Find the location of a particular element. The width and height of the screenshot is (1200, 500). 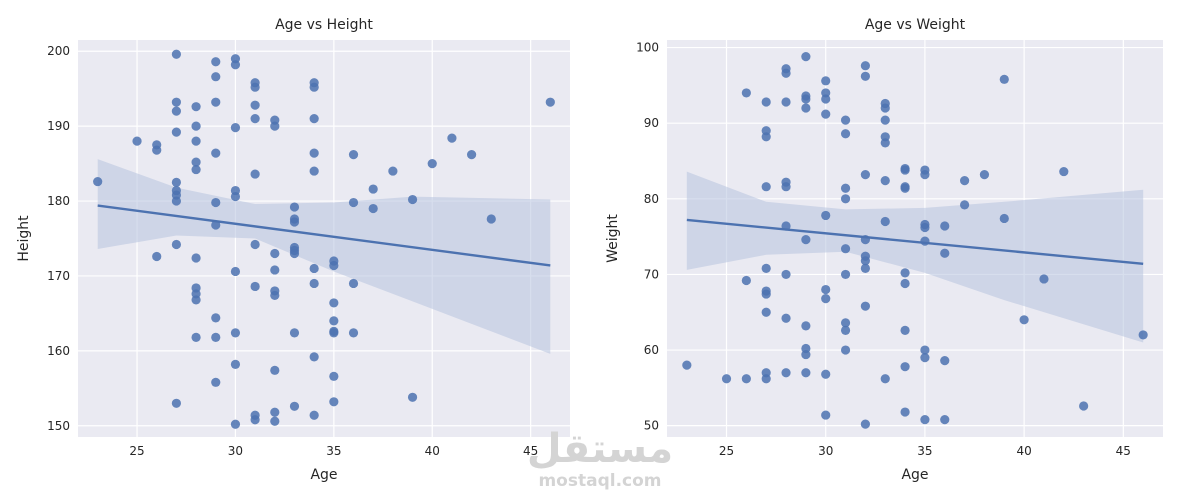

watermark-logo: مستقل is located at coordinates (600, 449).